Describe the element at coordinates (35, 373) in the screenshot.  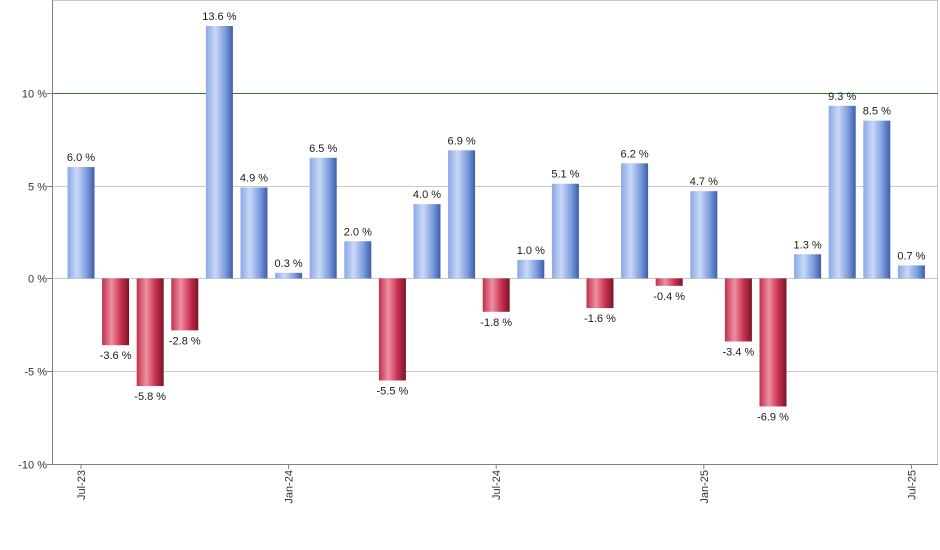
I see `y-tick-label: -5 %` at that location.